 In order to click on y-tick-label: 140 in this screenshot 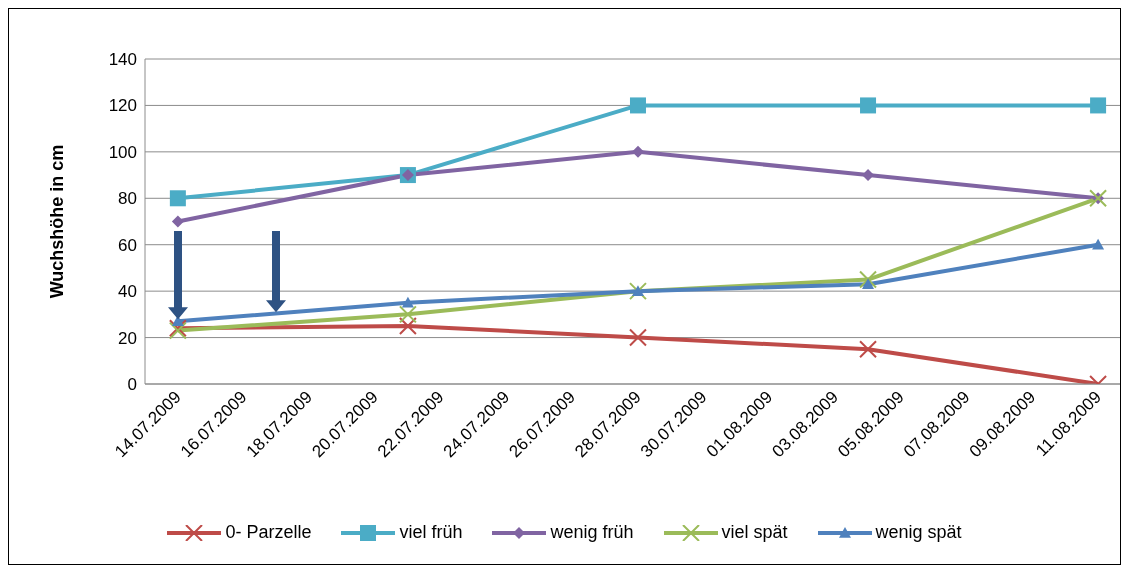, I will do `click(122, 60)`.